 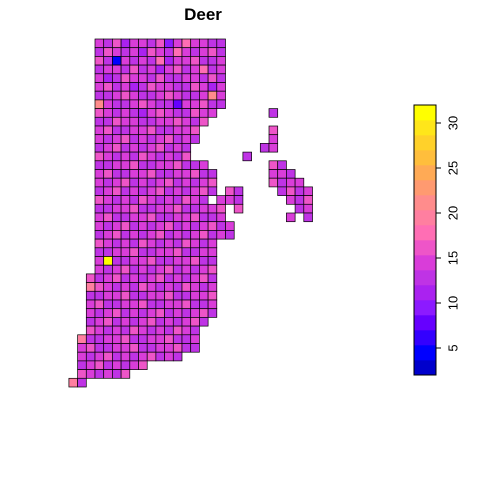 I want to click on colorbar: 5 10 15 20 25 30, so click(x=436, y=240).